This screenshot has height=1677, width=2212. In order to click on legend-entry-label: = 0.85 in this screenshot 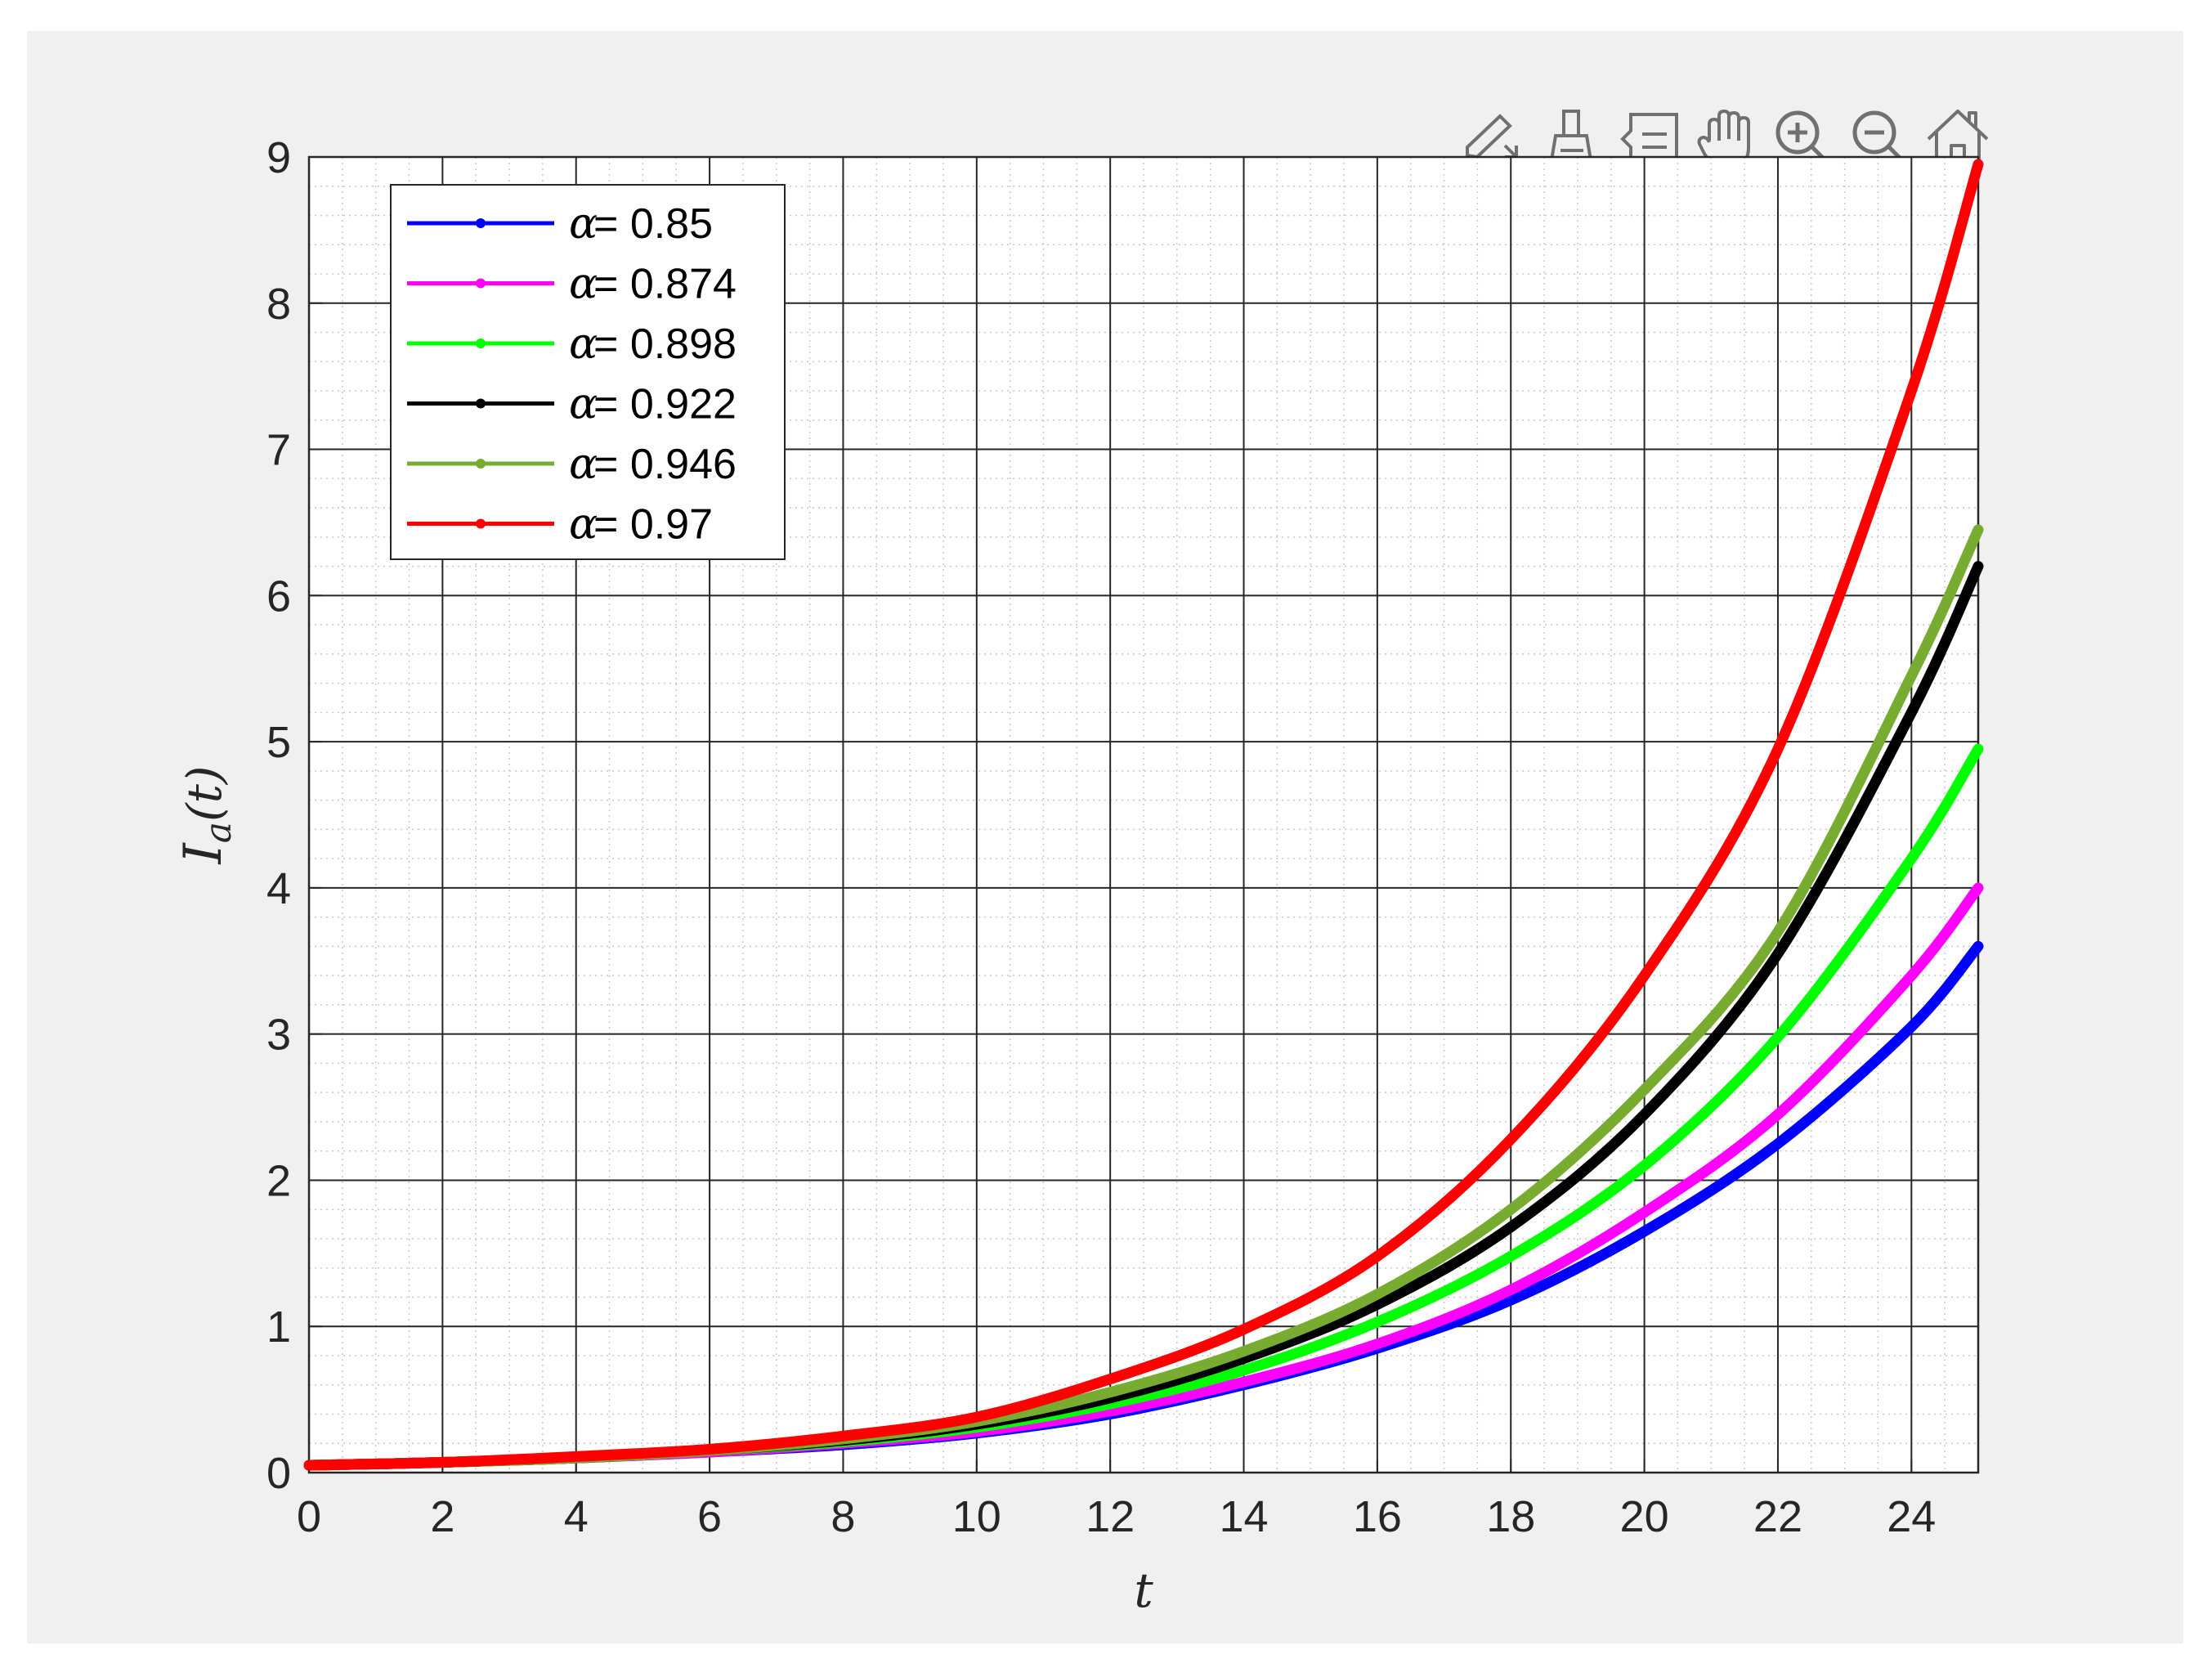, I will do `click(653, 224)`.